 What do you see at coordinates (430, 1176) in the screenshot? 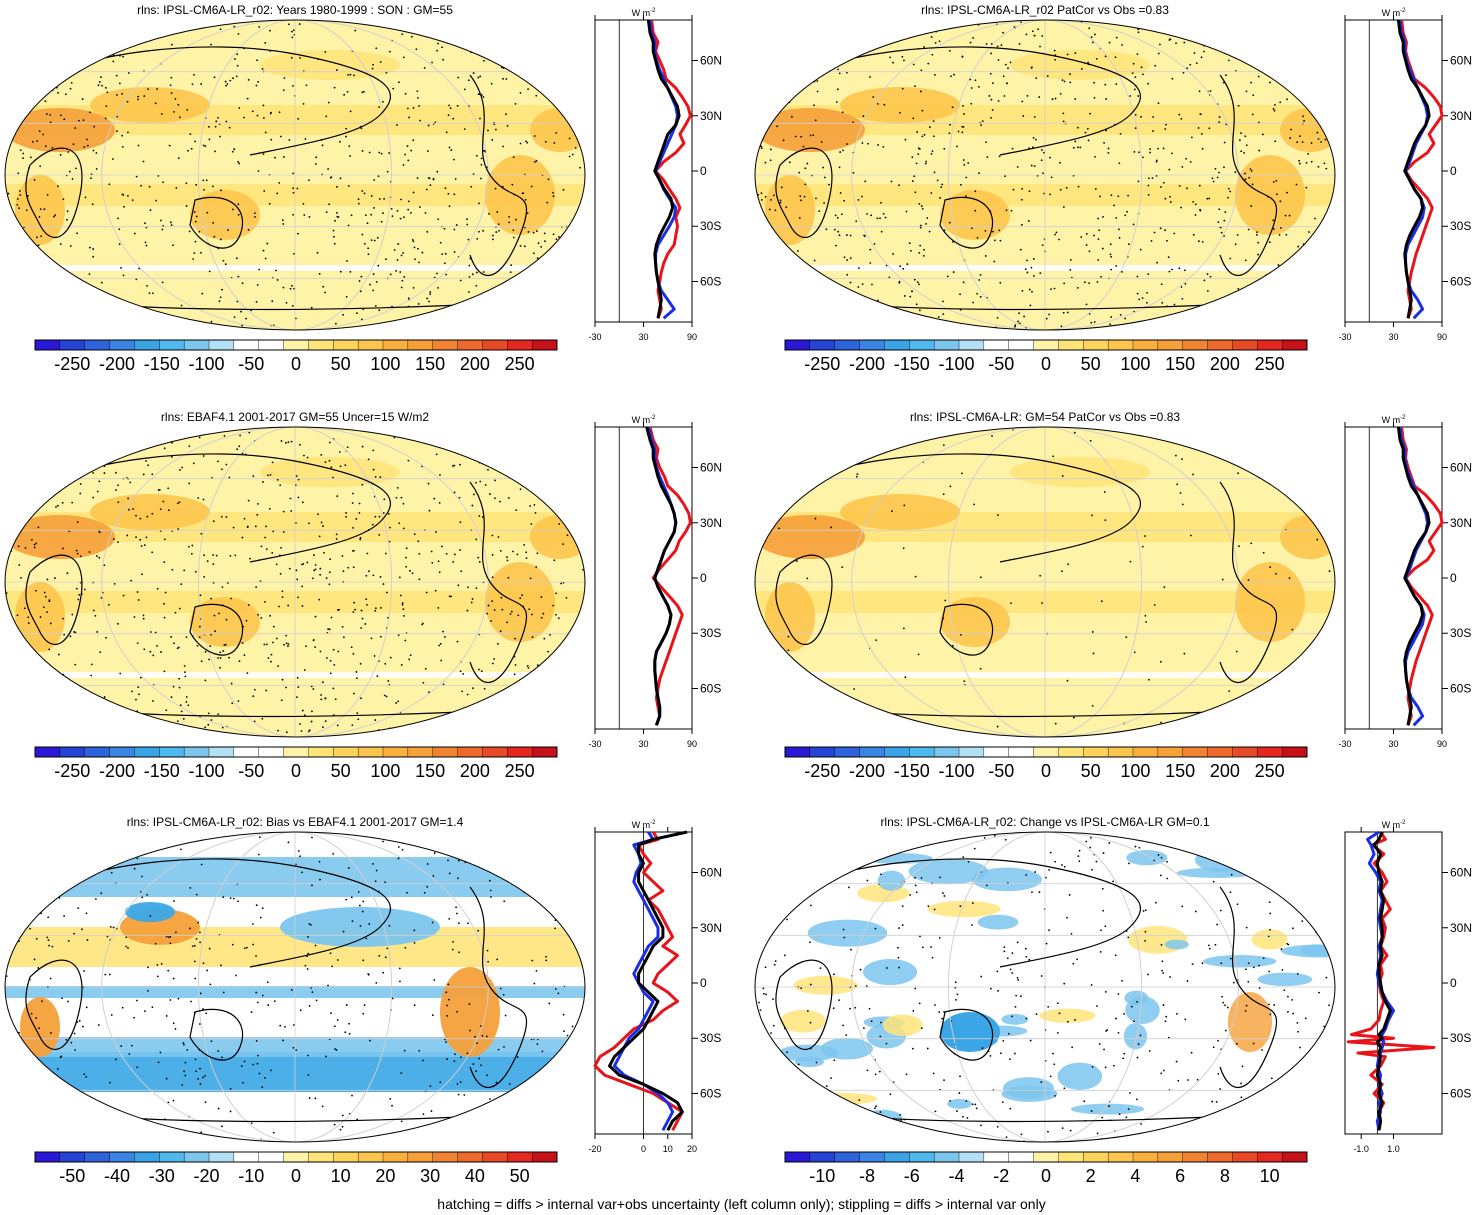
I see `colorbar-tick-label: 30` at bounding box center [430, 1176].